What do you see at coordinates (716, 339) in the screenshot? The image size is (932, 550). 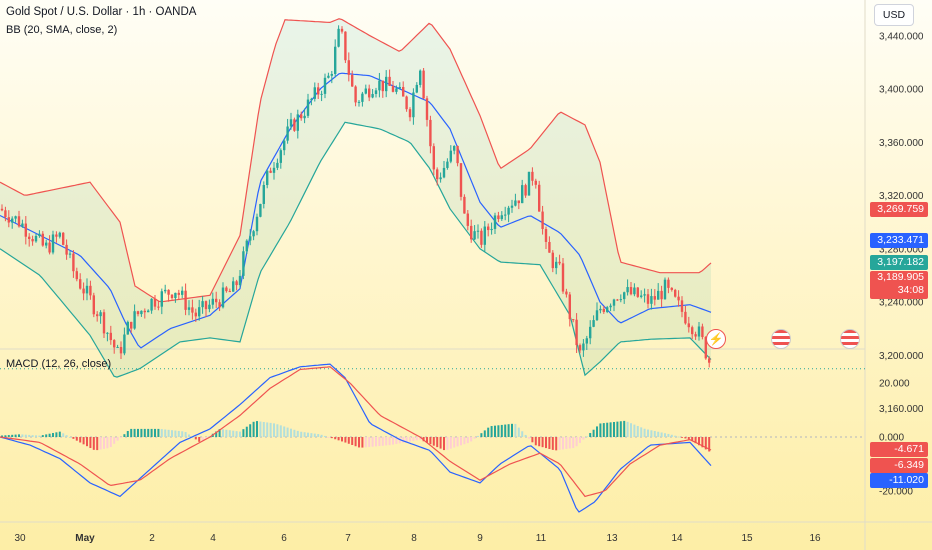 I see `lightning-icon: ⚡` at bounding box center [716, 339].